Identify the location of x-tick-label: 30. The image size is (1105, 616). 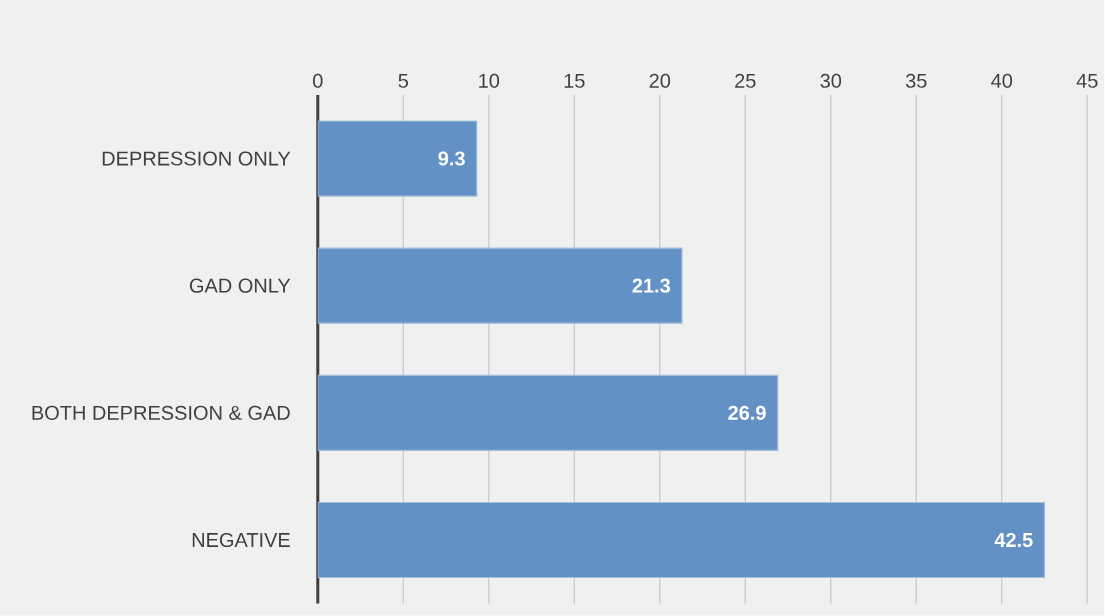
(831, 81).